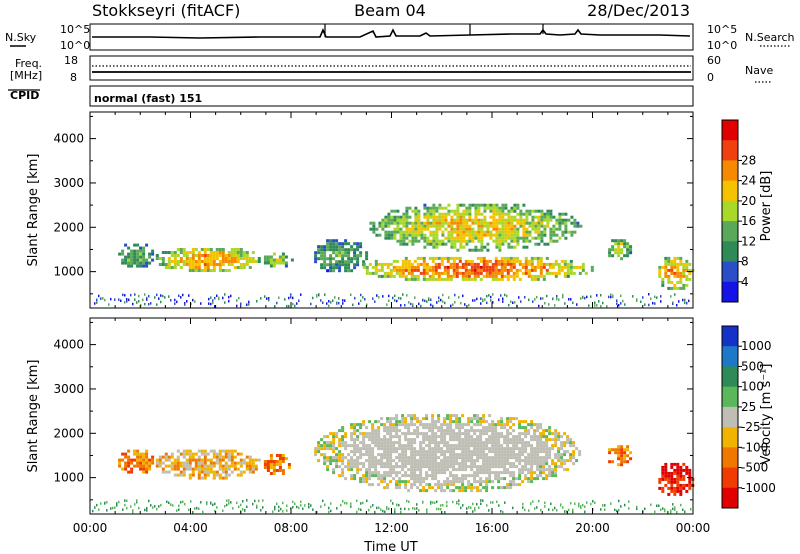 This screenshot has width=800, height=554. What do you see at coordinates (756, 346) in the screenshot?
I see `velocity-colorbar-tick: 1000` at bounding box center [756, 346].